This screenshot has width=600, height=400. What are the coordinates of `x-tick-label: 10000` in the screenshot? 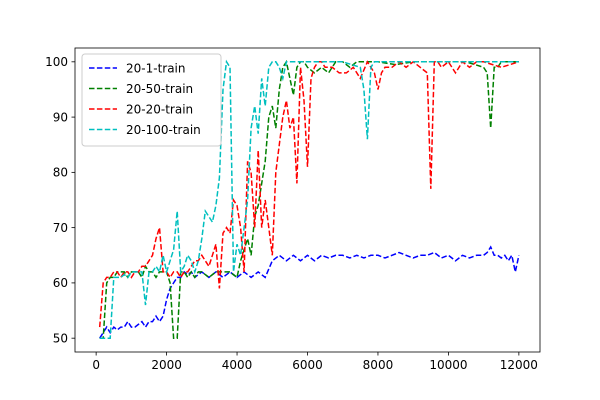 It's located at (448, 365).